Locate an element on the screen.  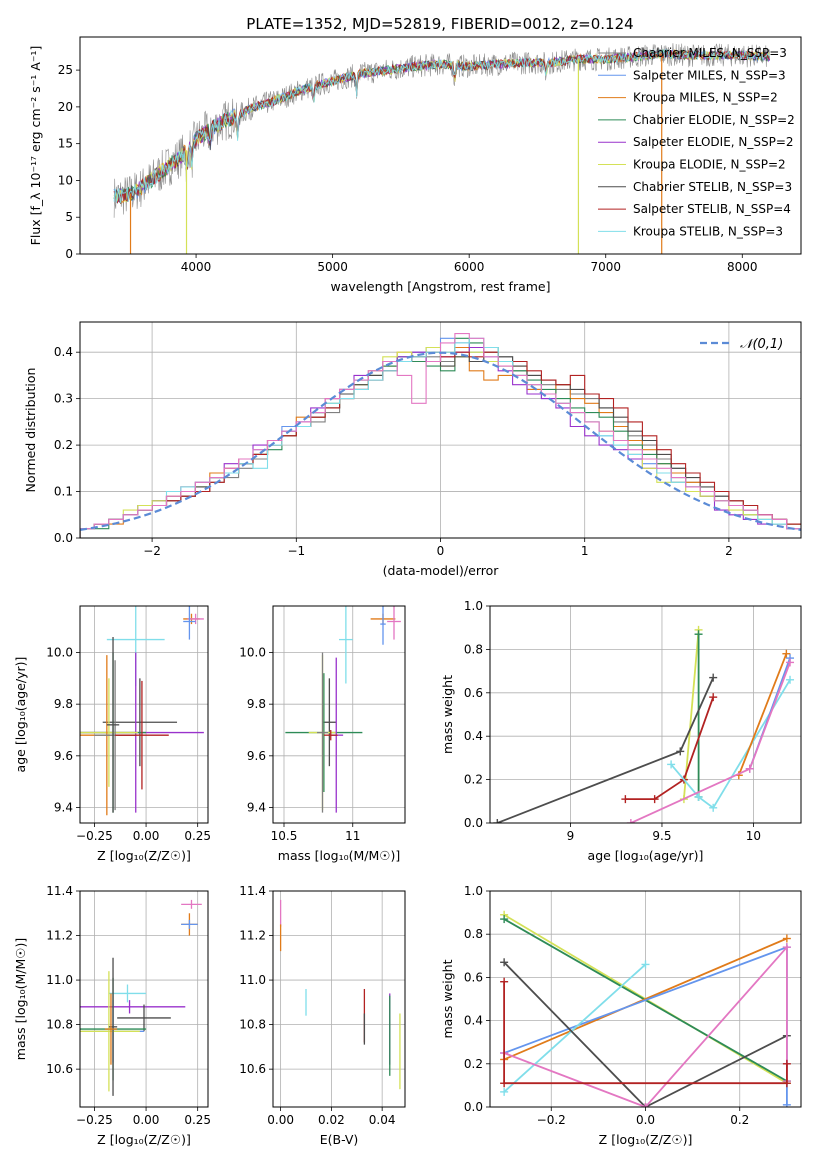
legend-label: Kroupa MILES, N_SSP=2 is located at coordinates (705, 98).